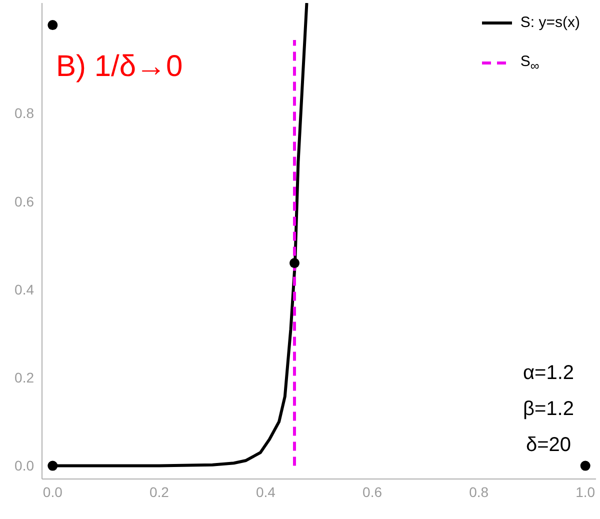 This screenshot has width=600, height=519. I want to click on y-tick-label: 0.6, so click(24, 201).